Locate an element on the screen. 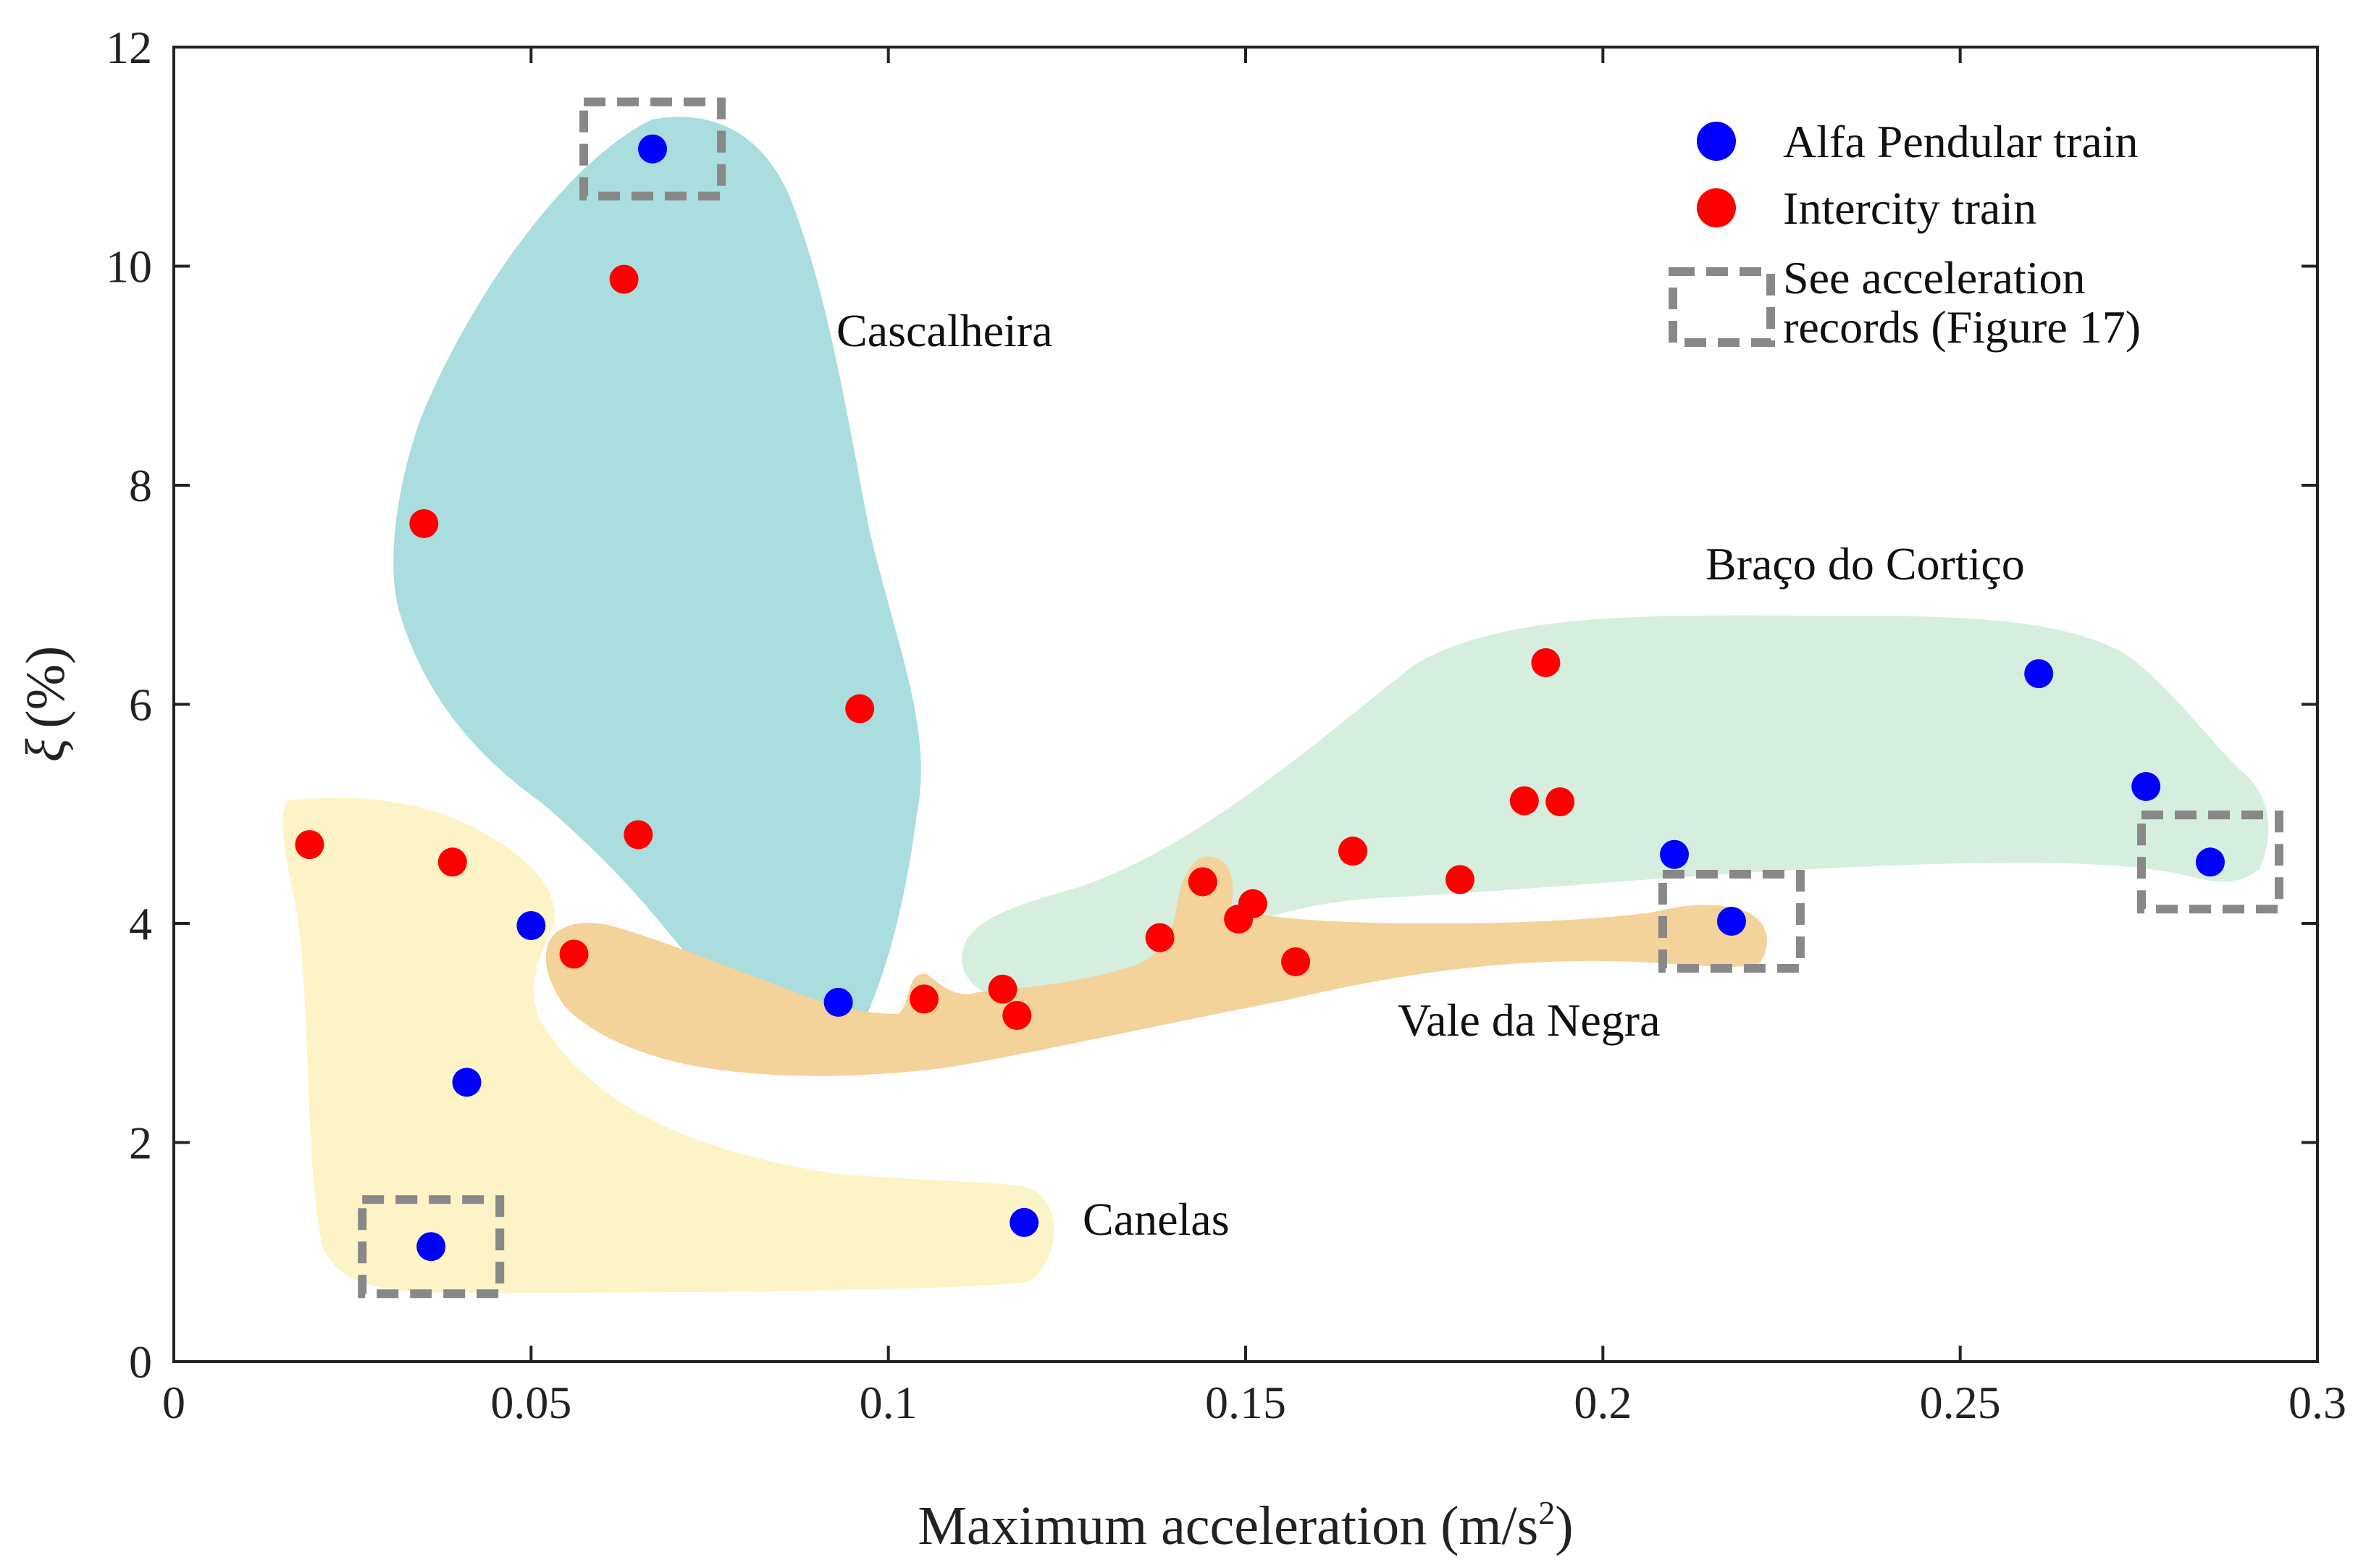 Image resolution: width=2358 pixels, height=1568 pixels. y-tick-label: 12 is located at coordinates (129, 48).